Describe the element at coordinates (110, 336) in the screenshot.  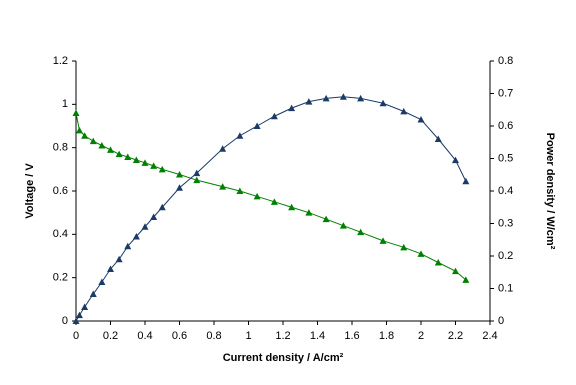
I see `x-tick-label: 0.2` at that location.